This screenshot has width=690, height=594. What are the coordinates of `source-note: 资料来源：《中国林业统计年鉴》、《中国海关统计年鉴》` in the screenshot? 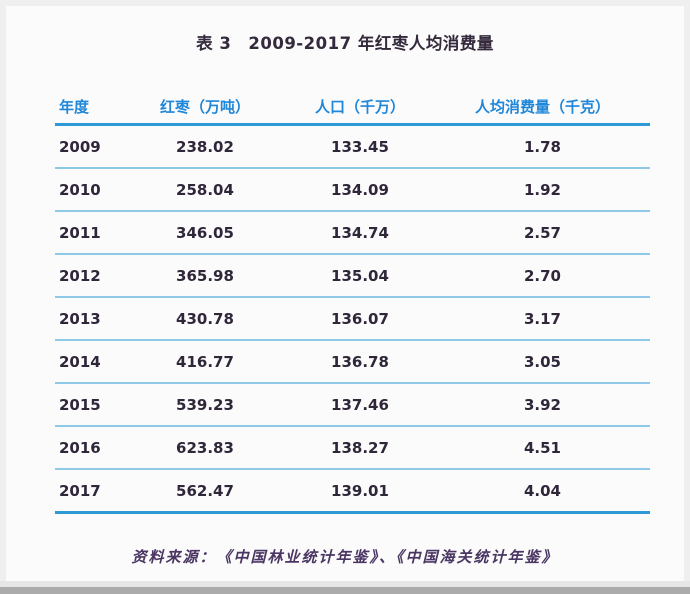 It's located at (345, 557).